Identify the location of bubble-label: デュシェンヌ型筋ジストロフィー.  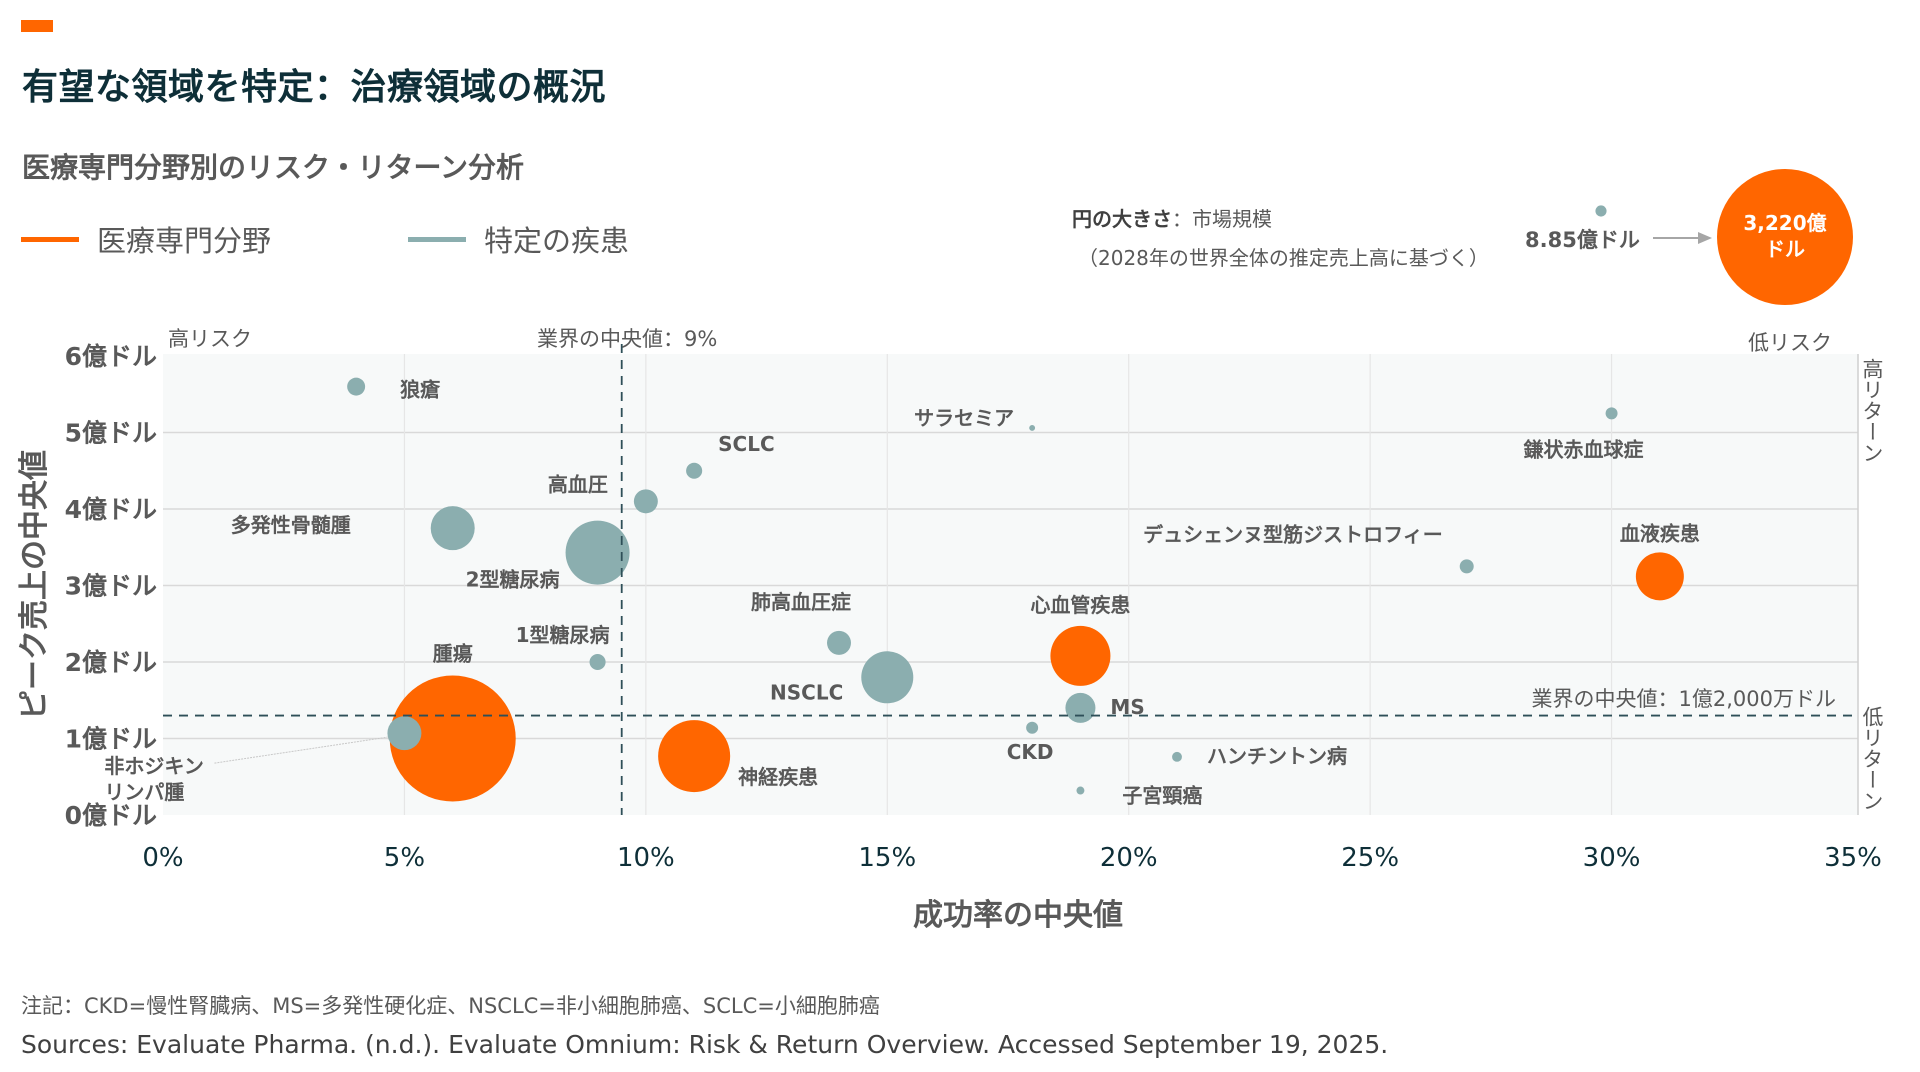
(1293, 534).